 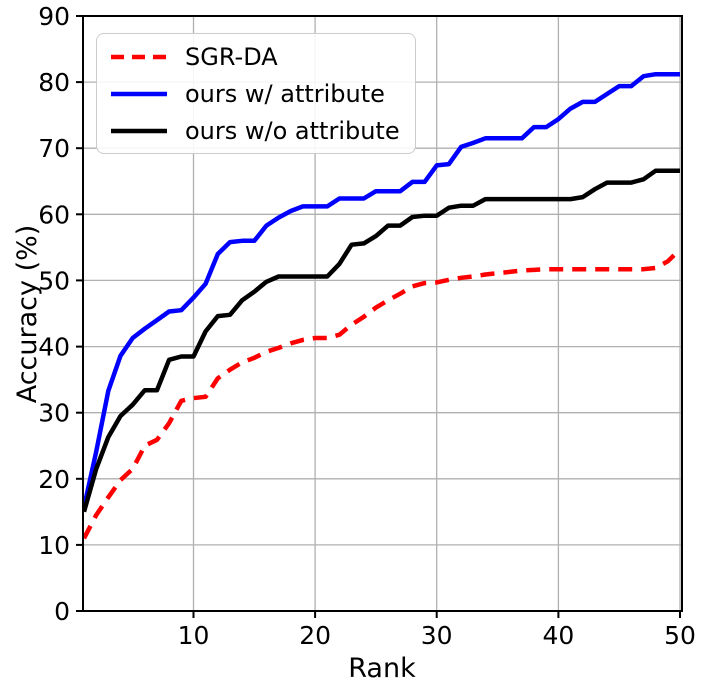 What do you see at coordinates (139, 93) in the screenshot?
I see `legend-line-solid-blue-icon` at bounding box center [139, 93].